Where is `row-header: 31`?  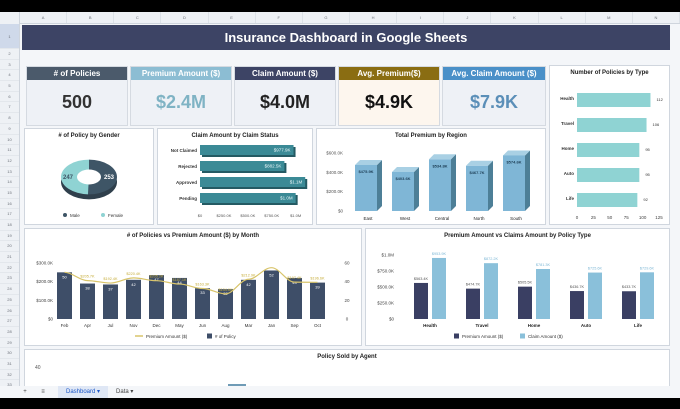
row-header: 31 is located at coordinates (9, 364).